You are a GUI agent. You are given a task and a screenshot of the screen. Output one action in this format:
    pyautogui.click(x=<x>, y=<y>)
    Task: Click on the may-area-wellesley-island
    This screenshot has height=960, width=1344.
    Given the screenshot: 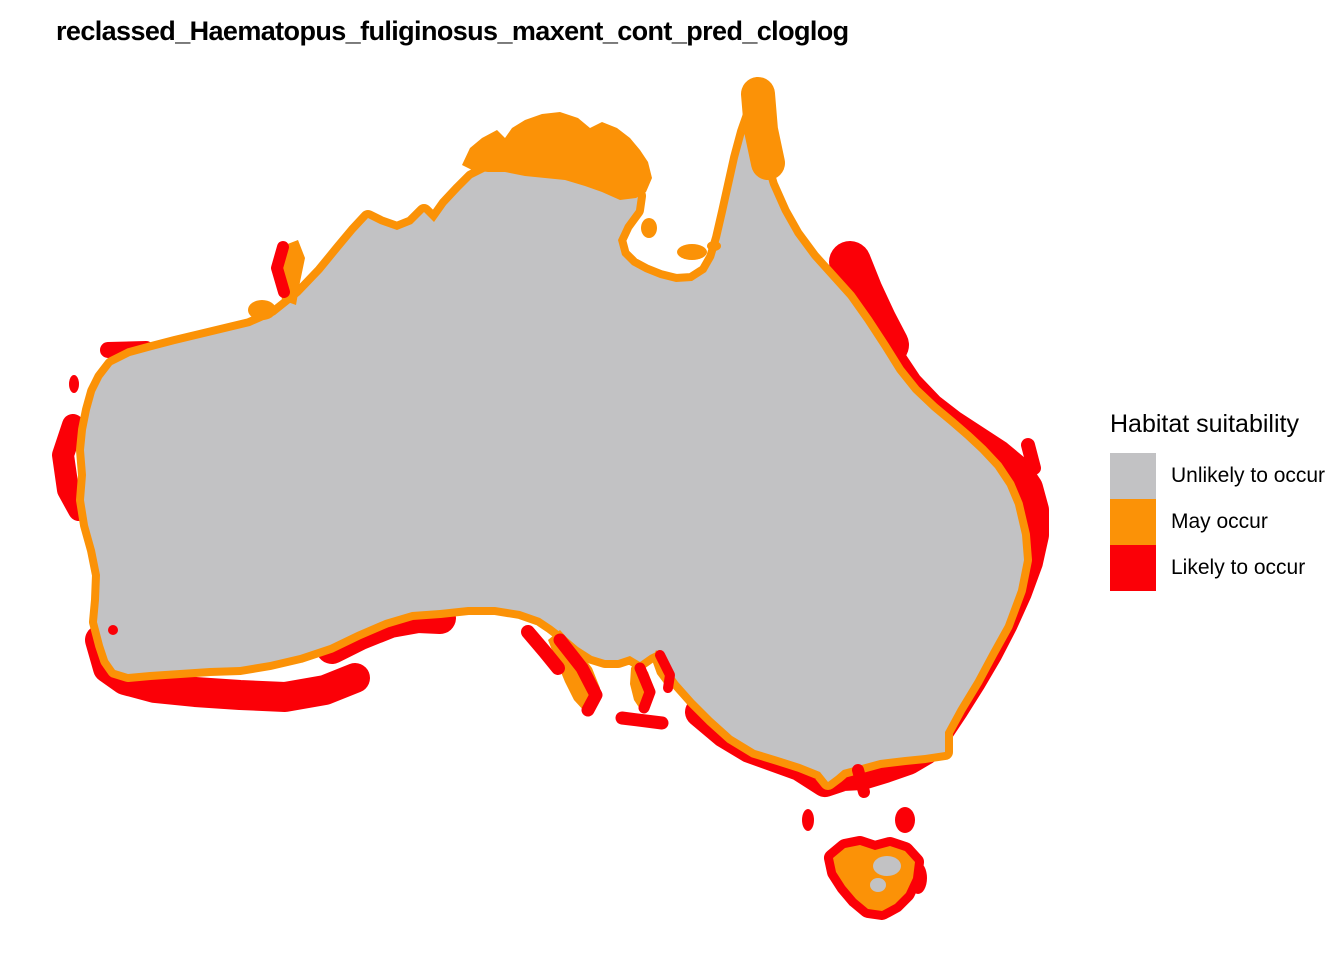 What is the action you would take?
    pyautogui.click(x=714, y=246)
    